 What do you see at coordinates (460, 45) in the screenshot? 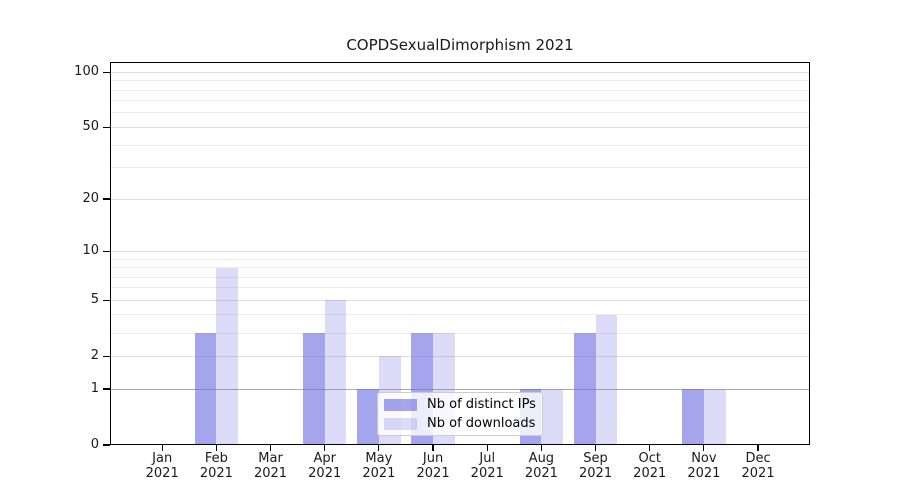
I see `chart-title: COPDSexualDimorphism 2021` at bounding box center [460, 45].